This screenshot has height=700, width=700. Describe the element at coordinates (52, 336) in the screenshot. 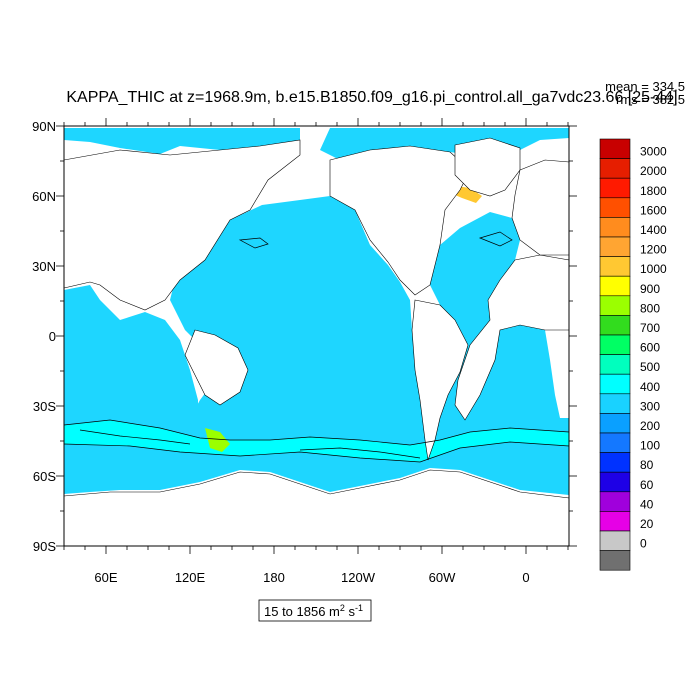

I see `lat-label-0: 0` at that location.